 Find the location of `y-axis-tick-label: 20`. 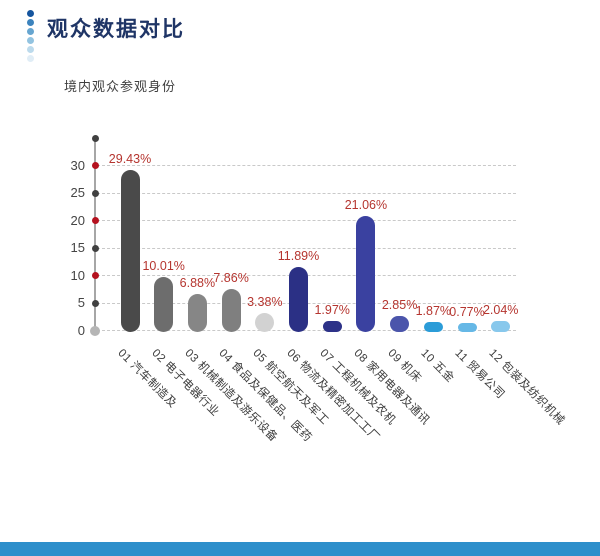

y-axis-tick-label: 20 is located at coordinates (77, 220).